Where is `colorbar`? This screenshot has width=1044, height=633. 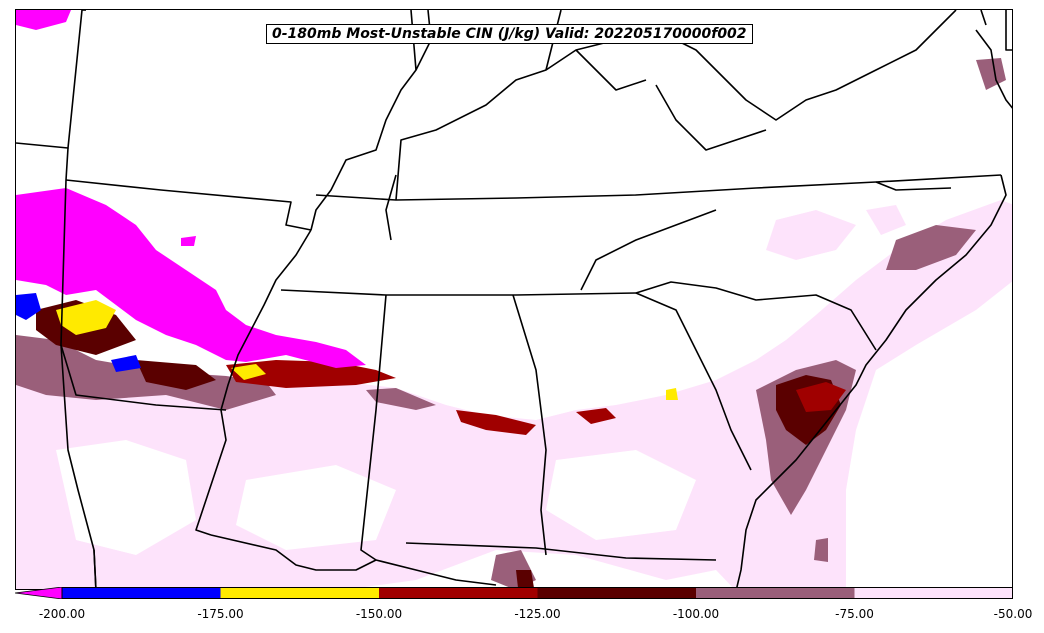 colorbar is located at coordinates (514, 593).